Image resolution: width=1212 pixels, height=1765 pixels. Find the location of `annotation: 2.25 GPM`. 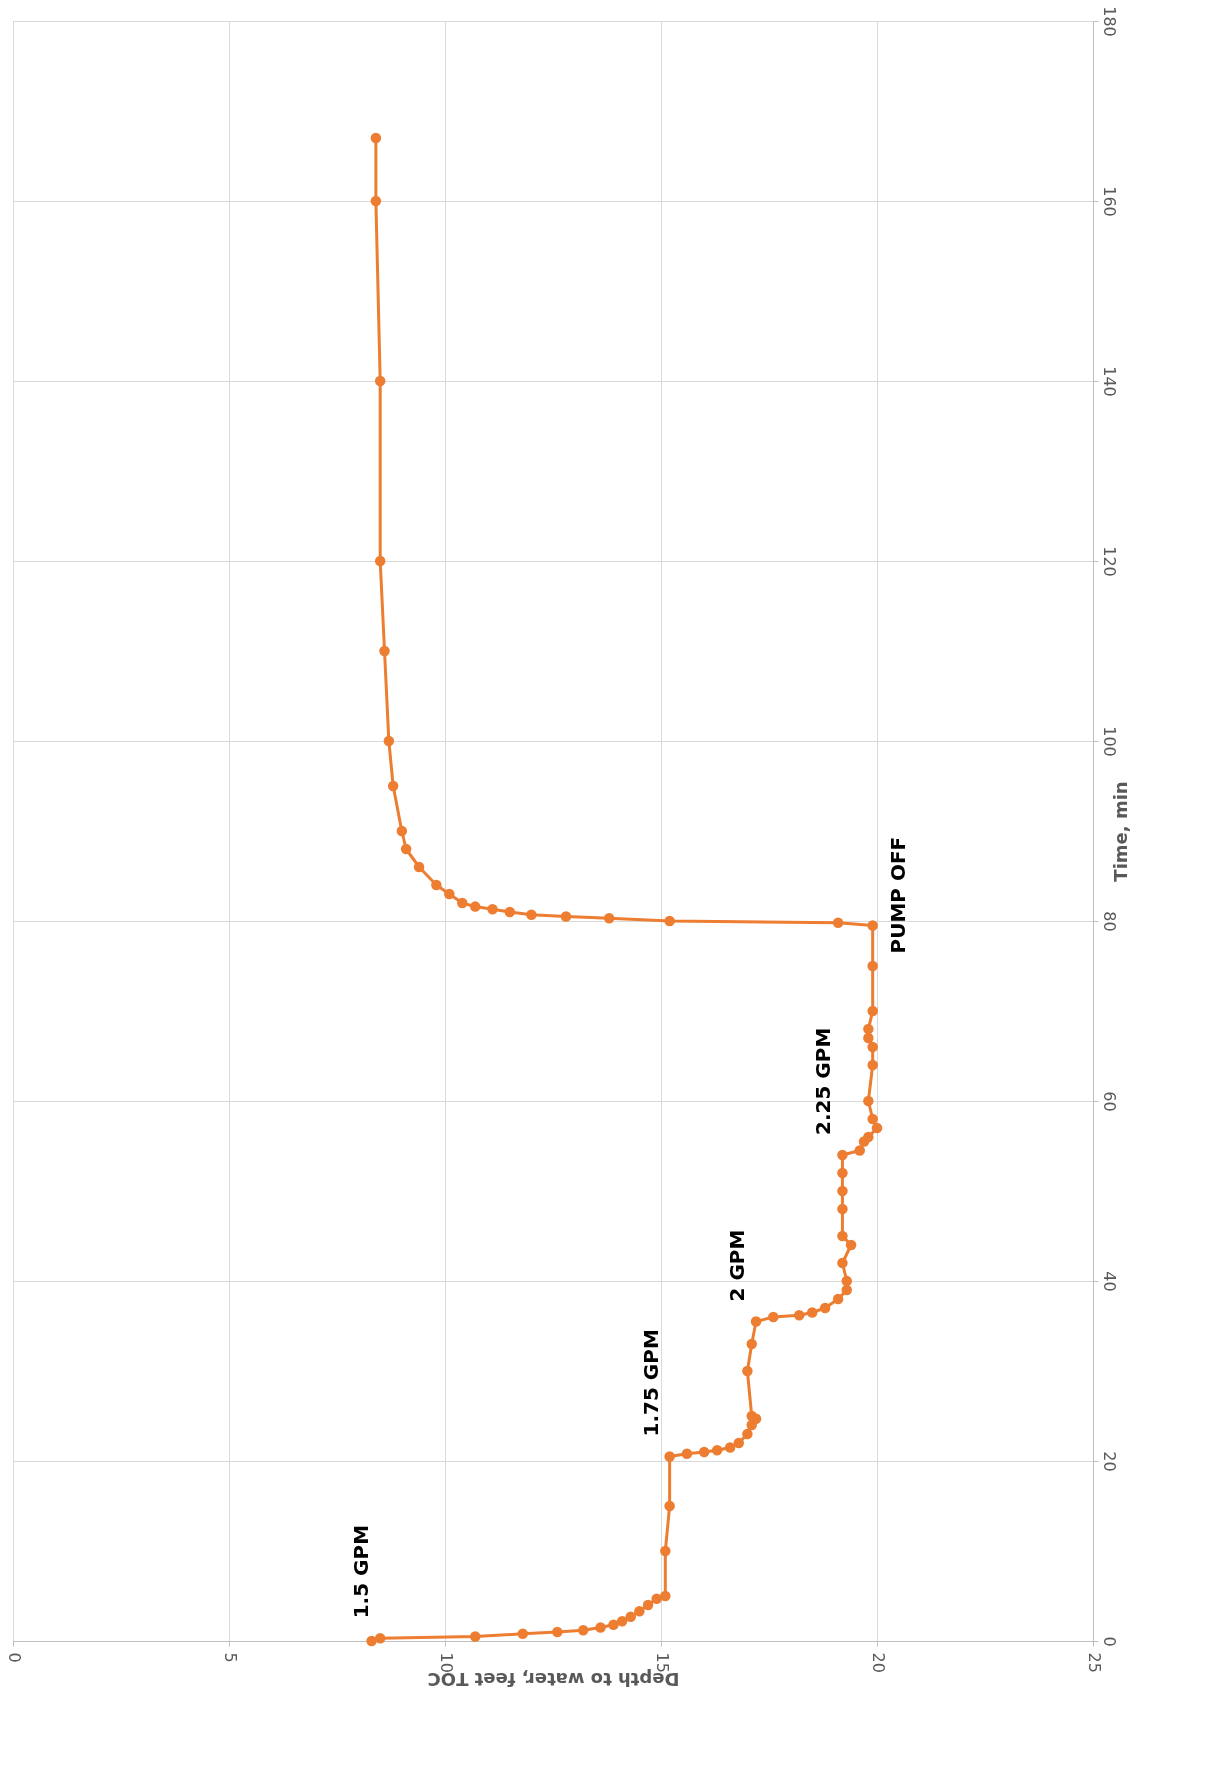

annotation: 2.25 GPM is located at coordinates (823, 1081).